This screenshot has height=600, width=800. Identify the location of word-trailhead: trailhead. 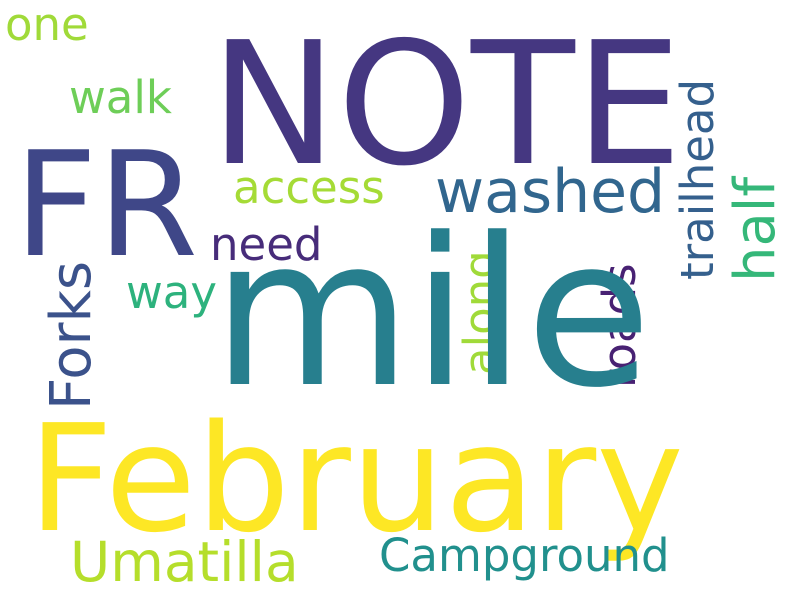
(697, 179).